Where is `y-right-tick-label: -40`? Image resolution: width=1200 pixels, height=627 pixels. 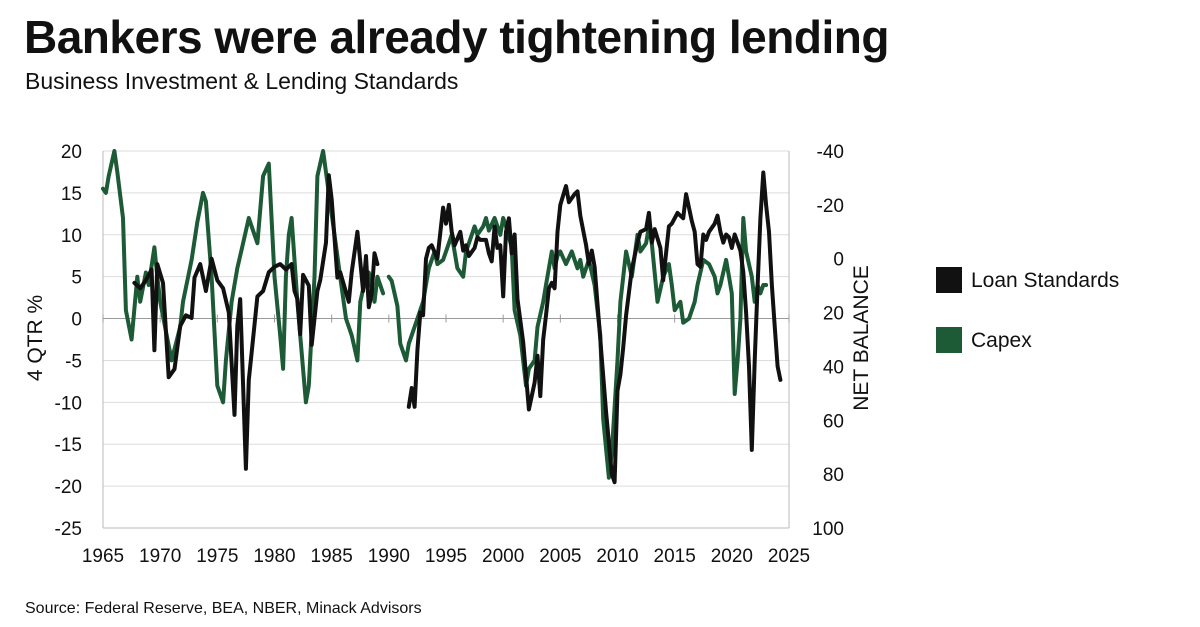 y-right-tick-label: -40 is located at coordinates (830, 152).